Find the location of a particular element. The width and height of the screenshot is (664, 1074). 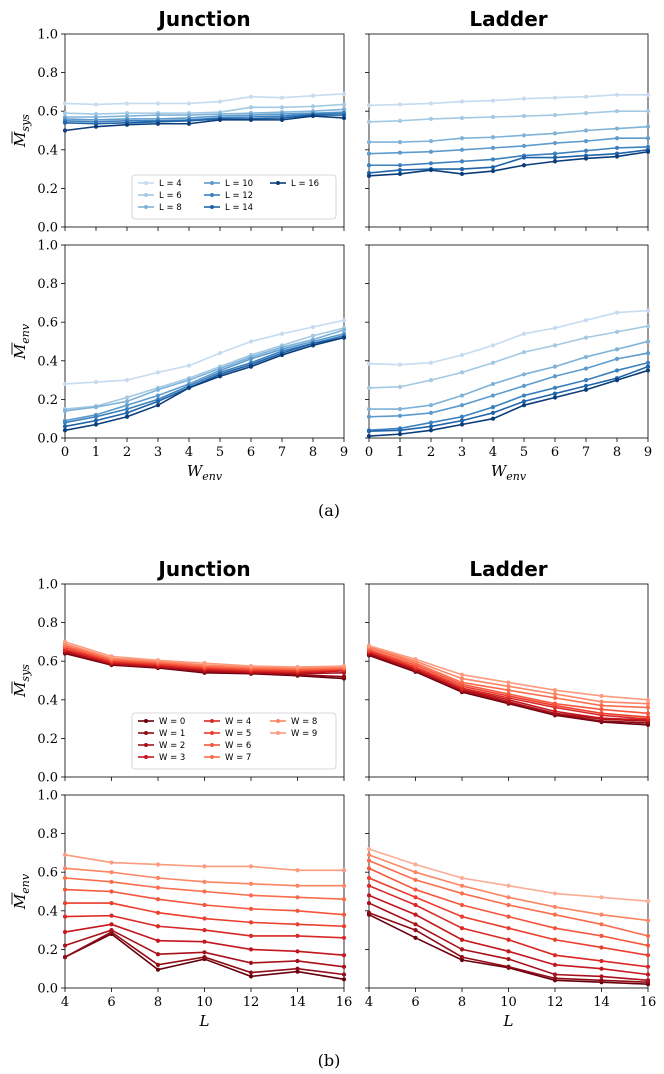

panel-b-label: (b) is located at coordinates (329, 1060).